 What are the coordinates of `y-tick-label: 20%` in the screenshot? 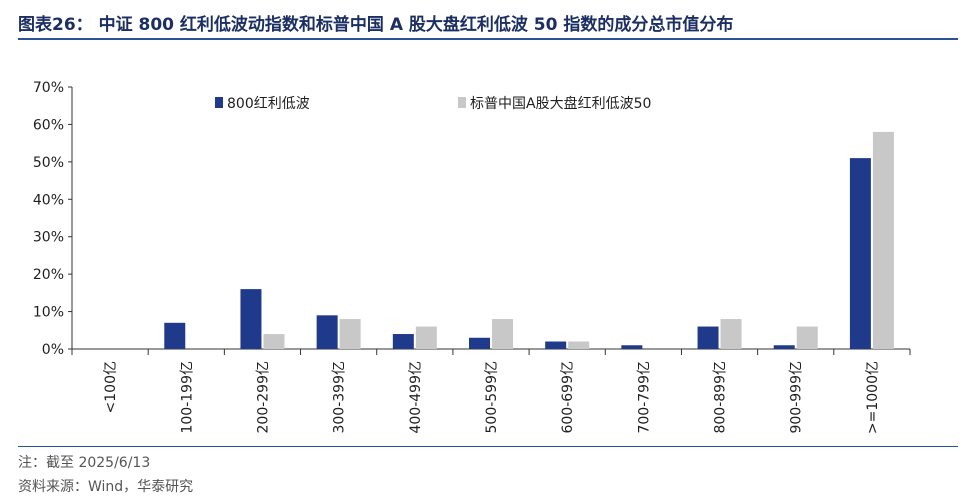 It's located at (48, 275).